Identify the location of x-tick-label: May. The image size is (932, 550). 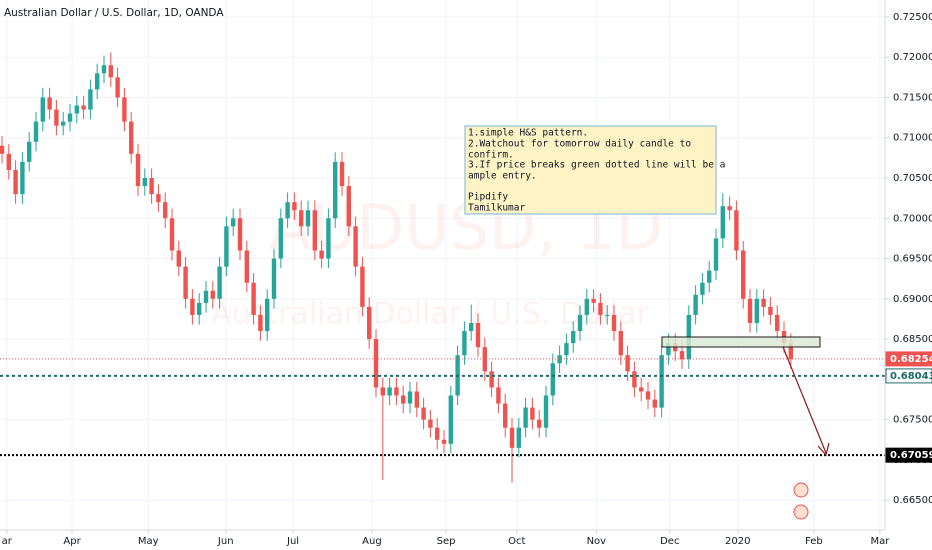
(148, 541).